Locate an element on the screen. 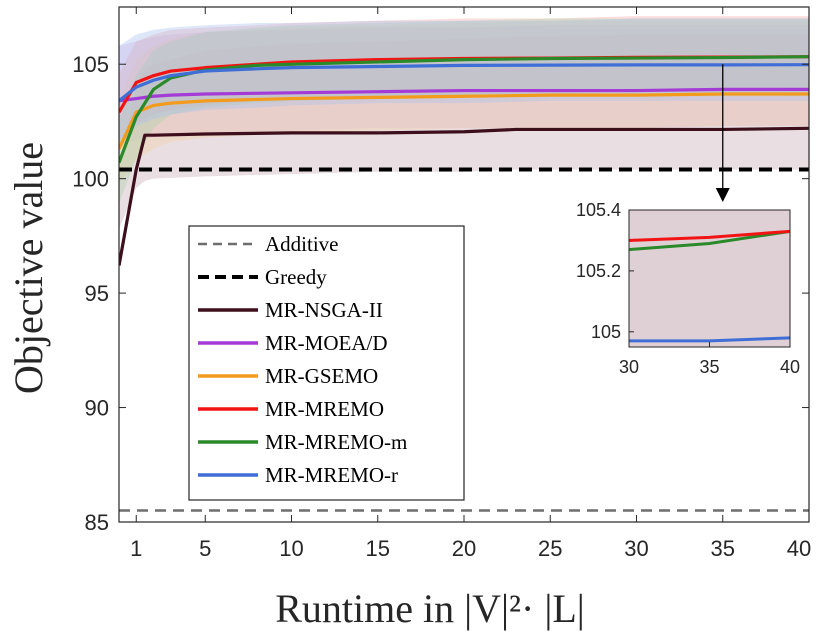  line-mr-mremo-m is located at coordinates (464, 109).